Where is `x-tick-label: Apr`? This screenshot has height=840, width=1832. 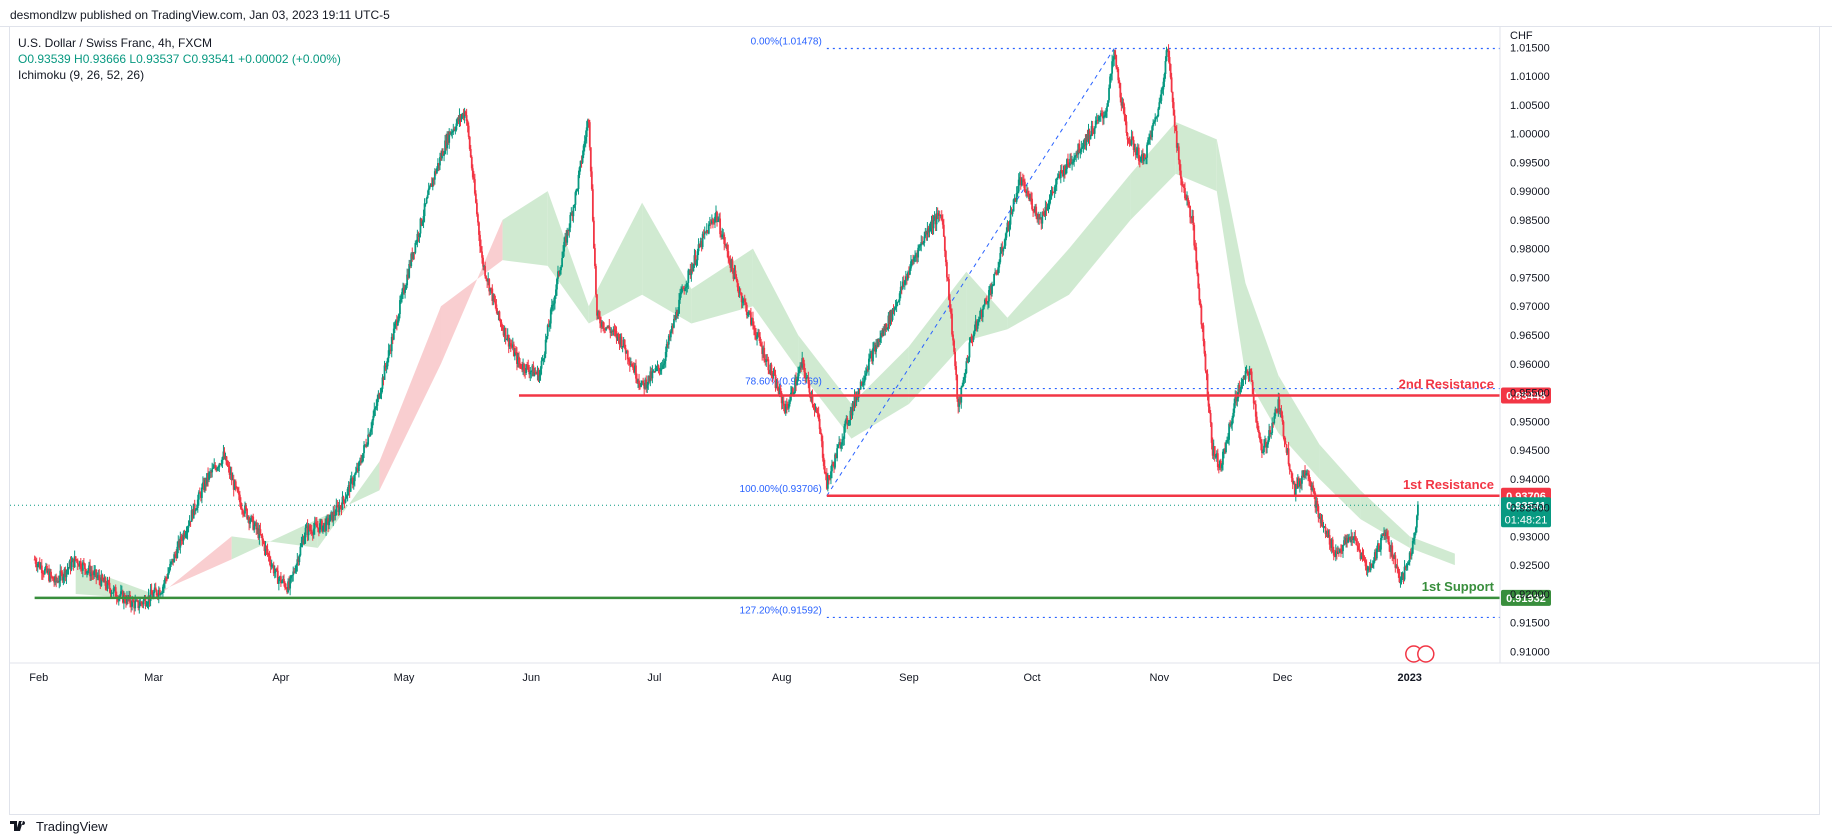 x-tick-label: Apr is located at coordinates (280, 678).